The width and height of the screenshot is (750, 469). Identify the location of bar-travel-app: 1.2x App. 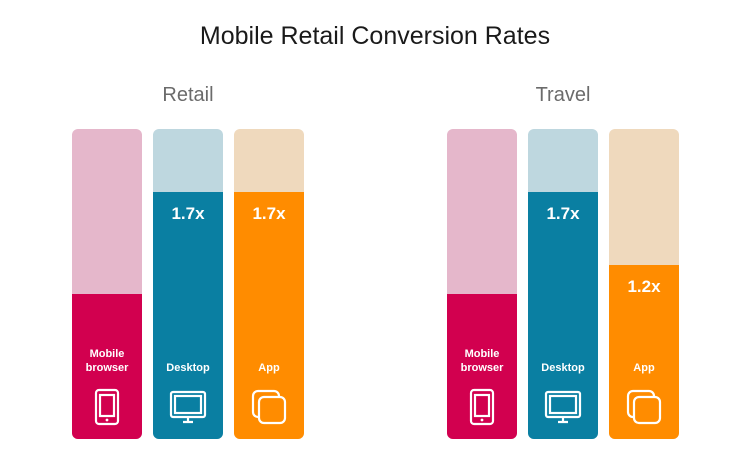
(644, 284).